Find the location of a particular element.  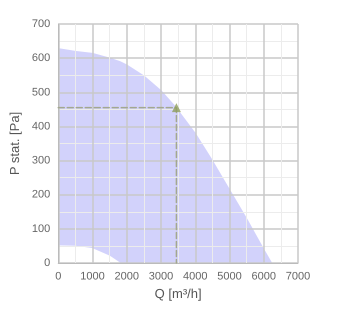

x-tick-label: 4000 is located at coordinates (195, 276).